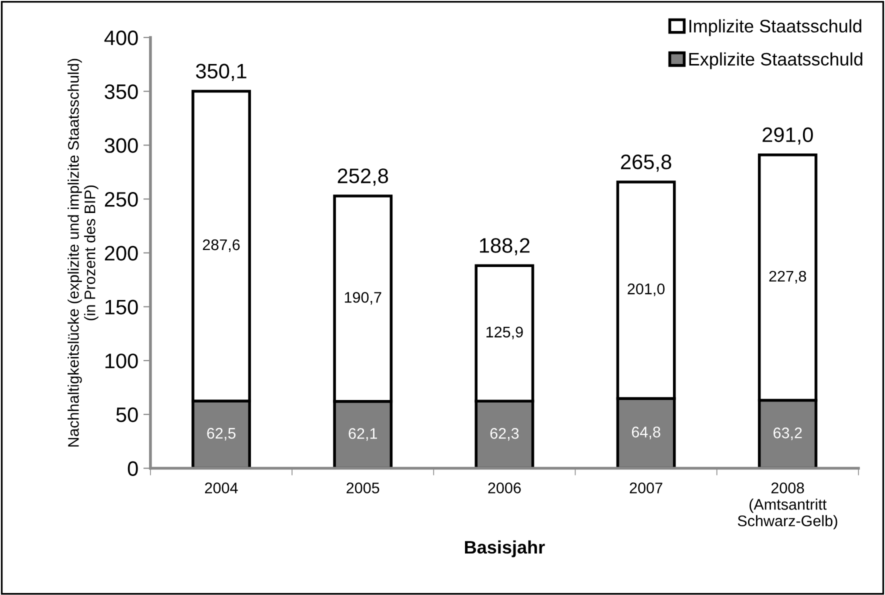  Describe the element at coordinates (121, 253) in the screenshot. I see `y-tick-label: 200` at that location.